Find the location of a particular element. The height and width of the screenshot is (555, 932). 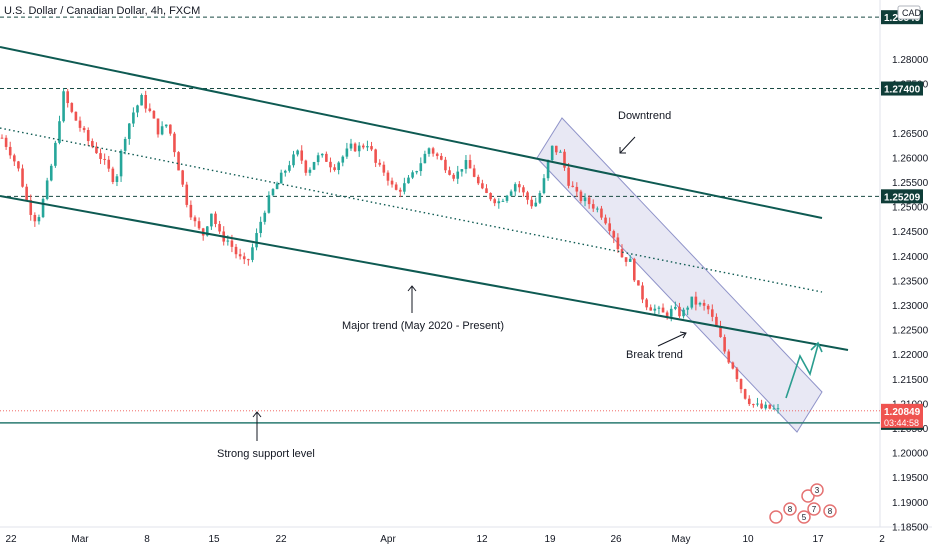

time-axis: 22 Mar 8 15 22 Apr 12 19 26 May 10 17 2 is located at coordinates (445, 539).